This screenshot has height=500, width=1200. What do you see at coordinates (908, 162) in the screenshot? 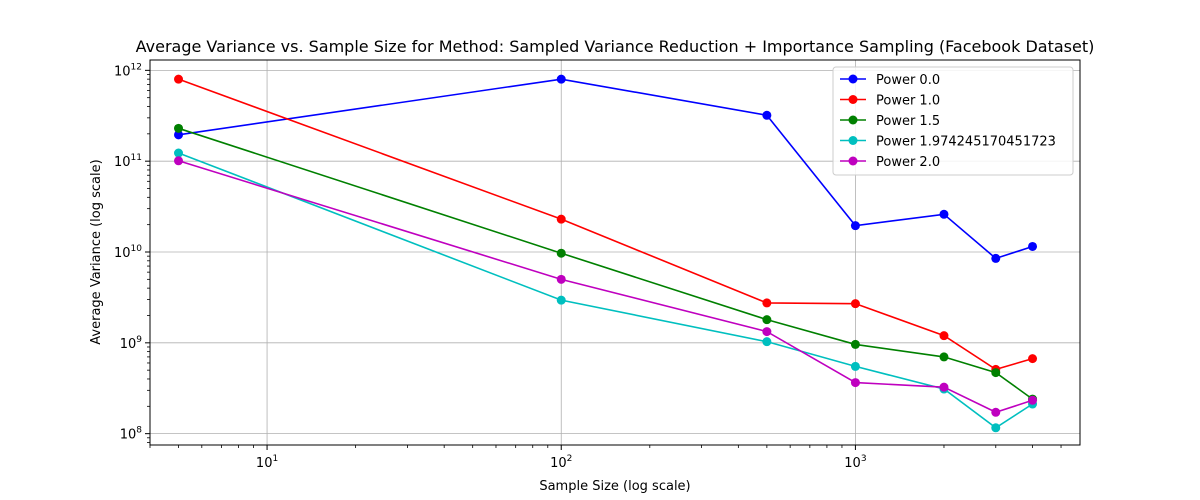
I see `legend-label: Power 2.0` at bounding box center [908, 162].